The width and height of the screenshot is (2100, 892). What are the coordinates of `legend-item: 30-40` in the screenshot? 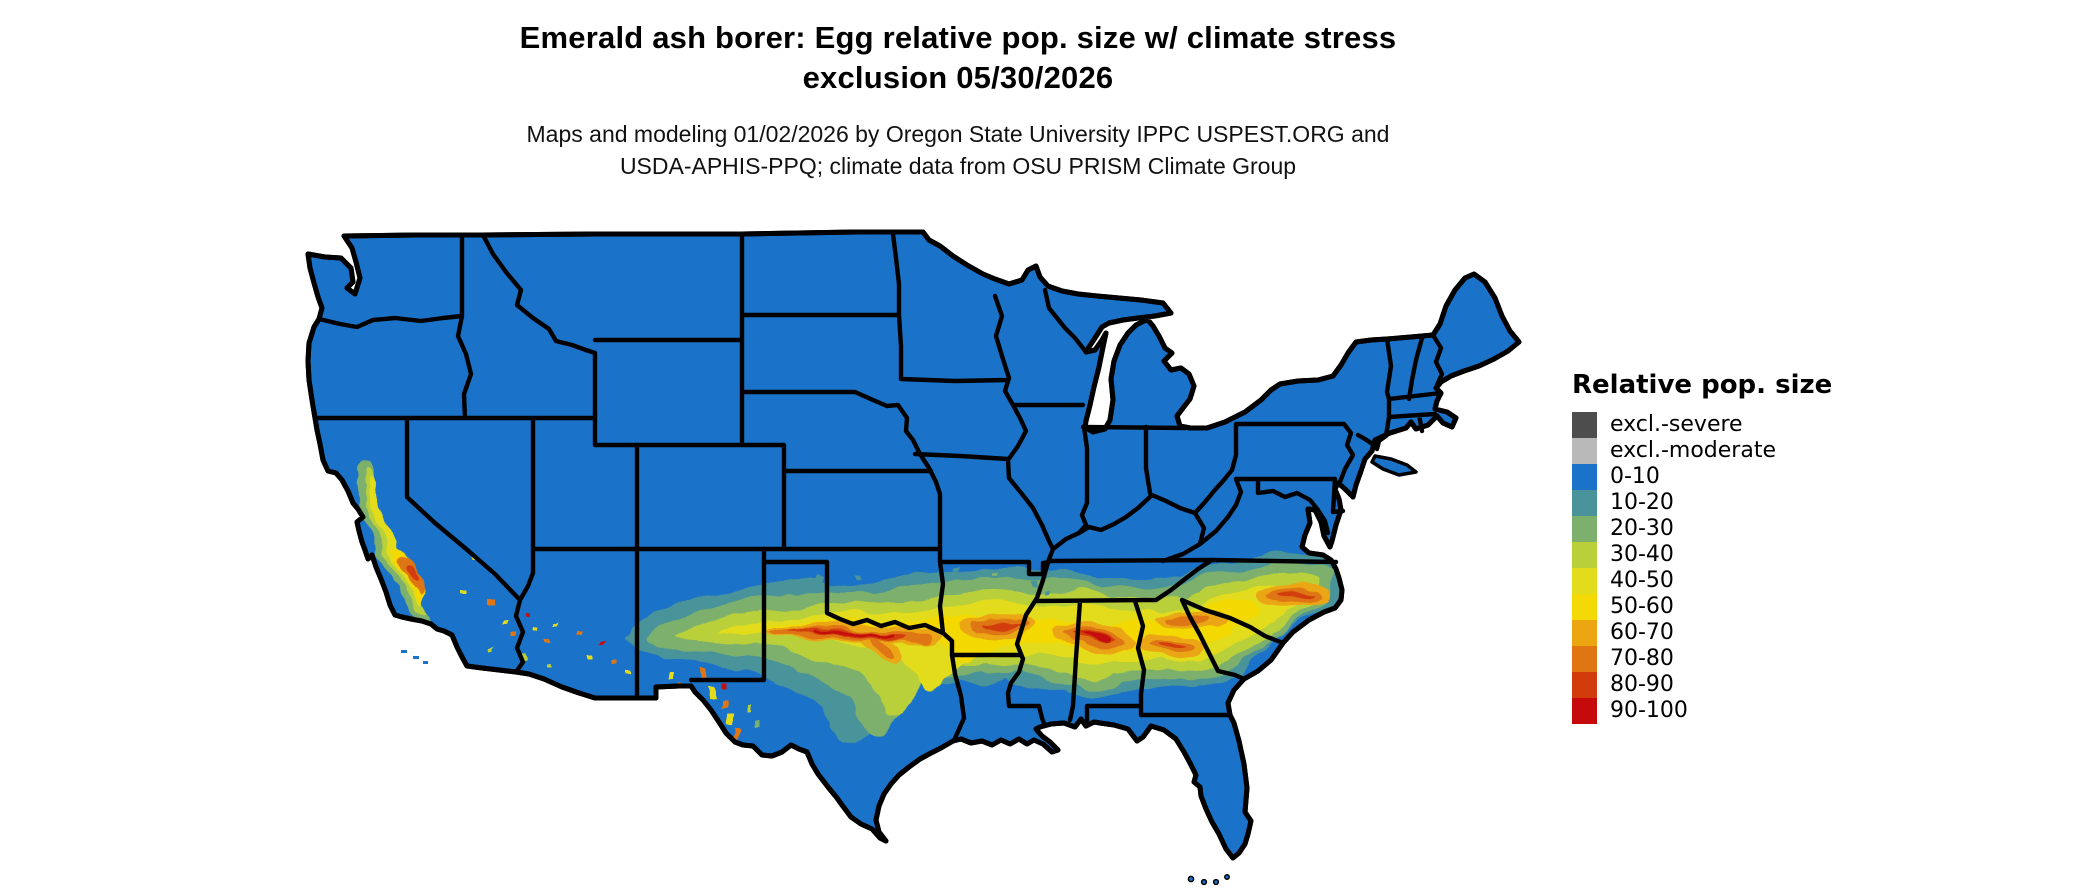 It's located at (1782, 555).